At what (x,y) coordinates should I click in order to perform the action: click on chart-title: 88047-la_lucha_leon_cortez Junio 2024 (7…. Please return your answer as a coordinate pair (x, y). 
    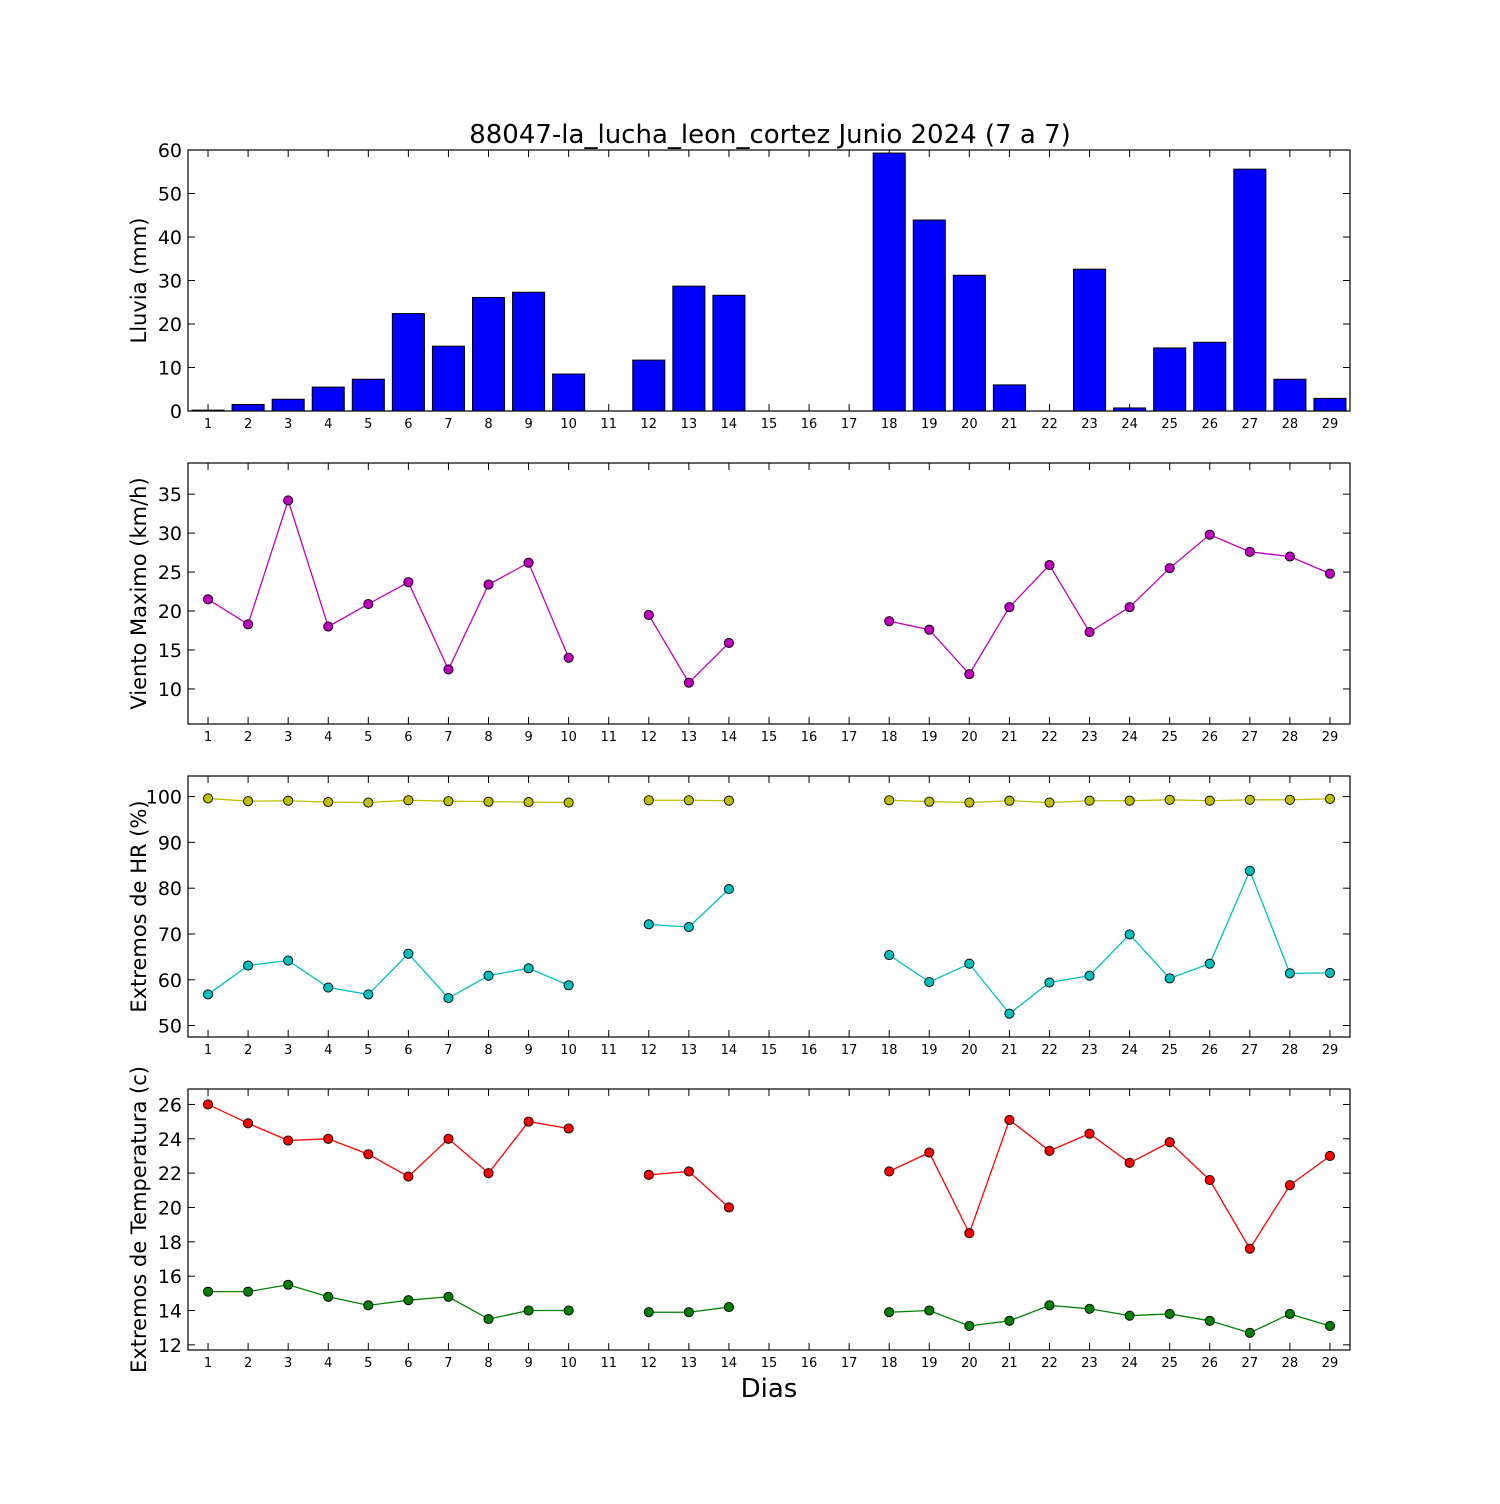
    Looking at the image, I should click on (770, 135).